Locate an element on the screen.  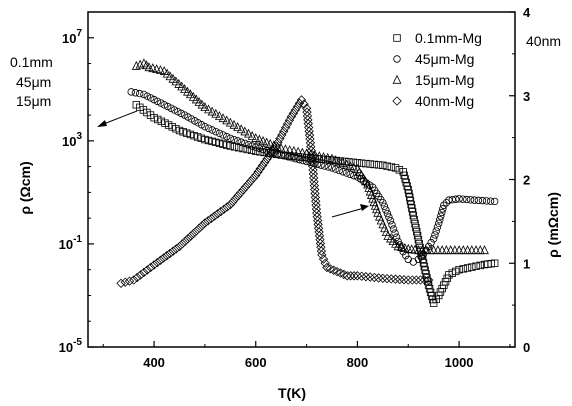
y-left-axis-title: ρ (Ωcm) is located at coordinates (25, 187).